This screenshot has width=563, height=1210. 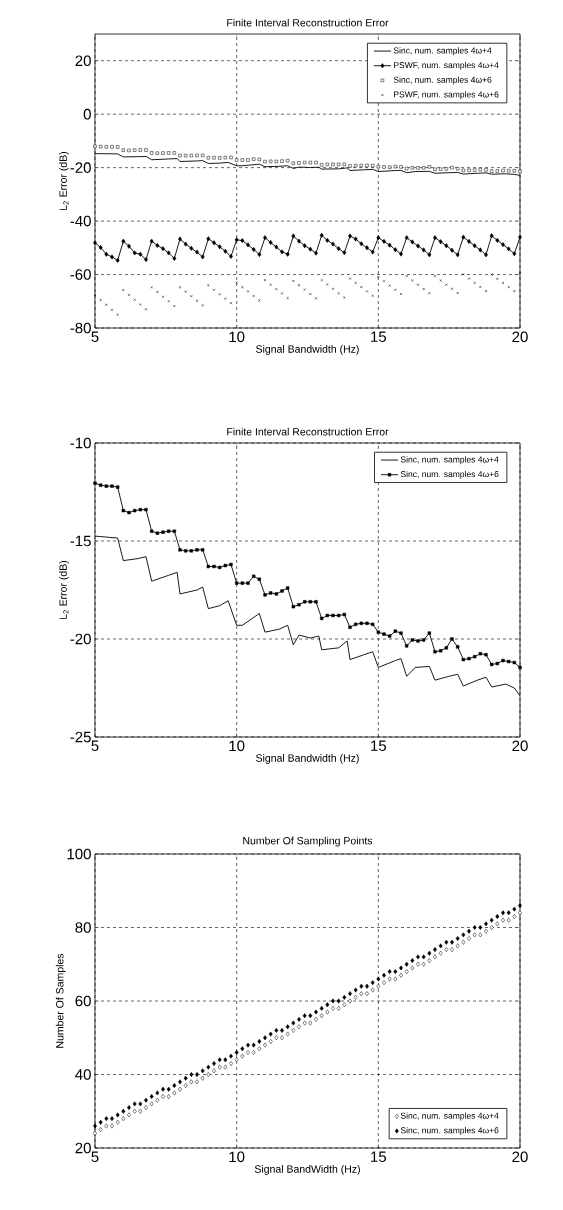 What do you see at coordinates (80, 737) in the screenshot?
I see `y-tick-label: -25` at bounding box center [80, 737].